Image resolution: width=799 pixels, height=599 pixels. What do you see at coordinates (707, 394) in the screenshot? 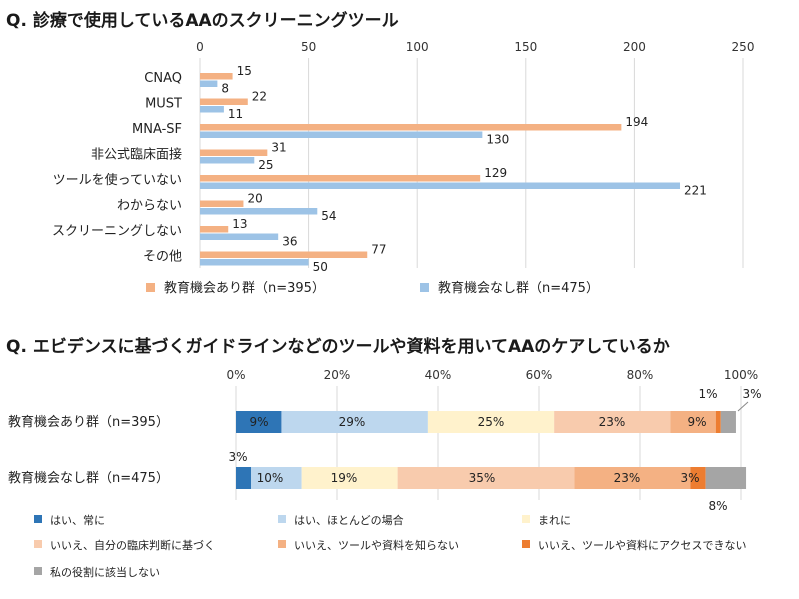
I see `chart-2-data-label: 1%` at bounding box center [707, 394].